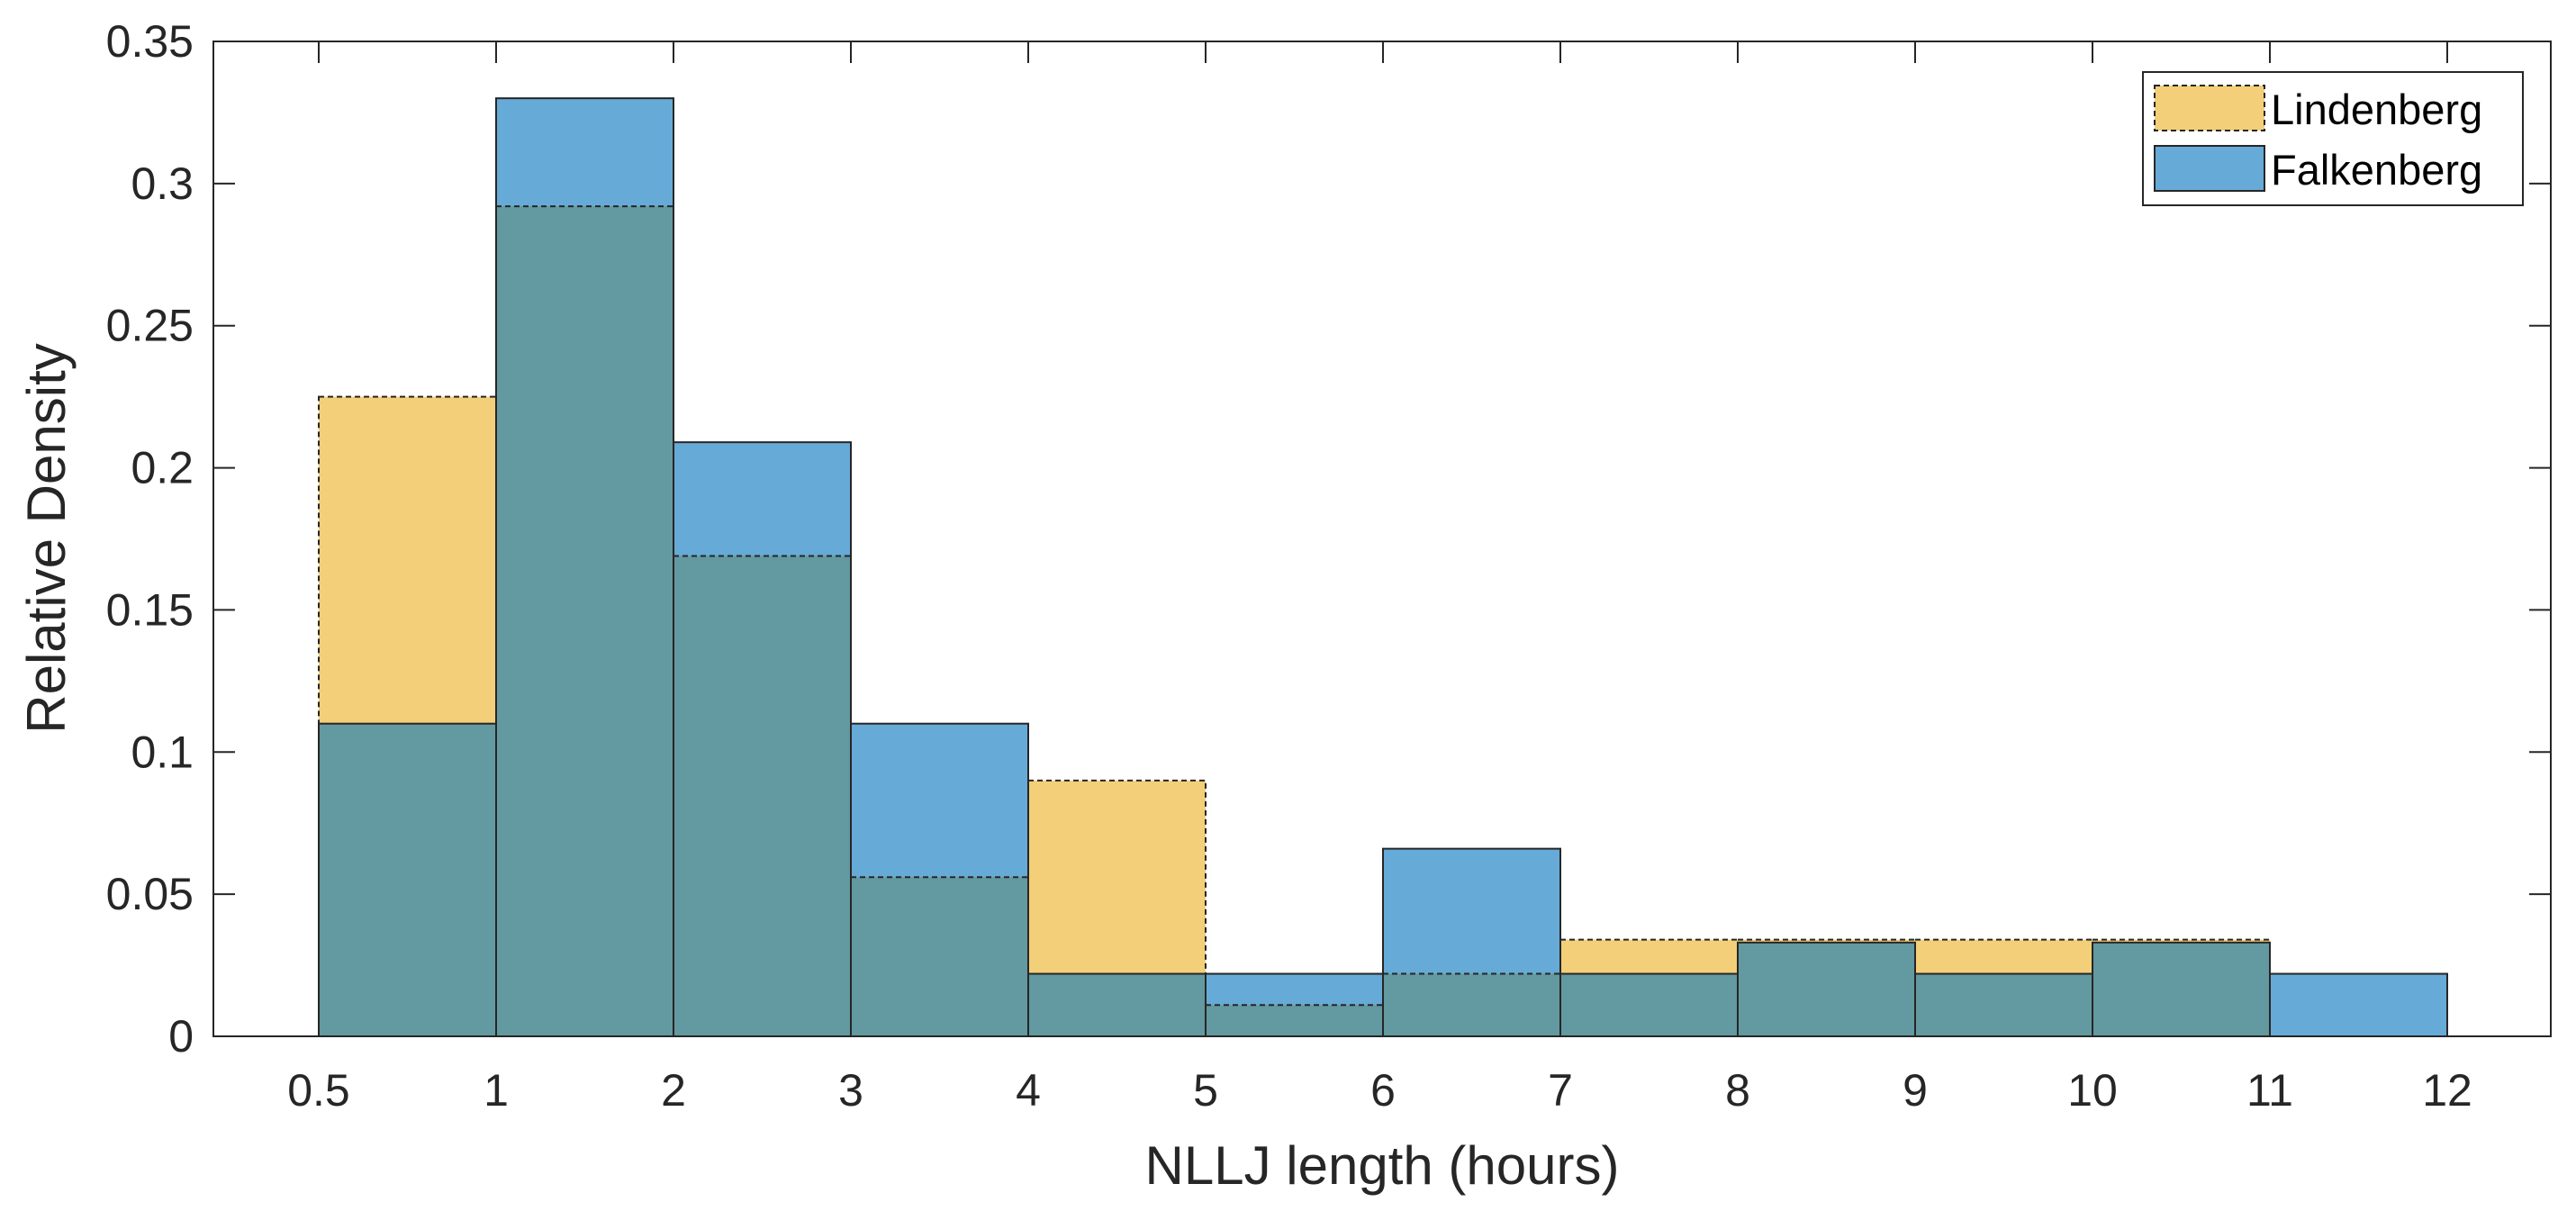 This screenshot has height=1220, width=2576. Describe the element at coordinates (1028, 1090) in the screenshot. I see `x-tick-label: 4` at that location.